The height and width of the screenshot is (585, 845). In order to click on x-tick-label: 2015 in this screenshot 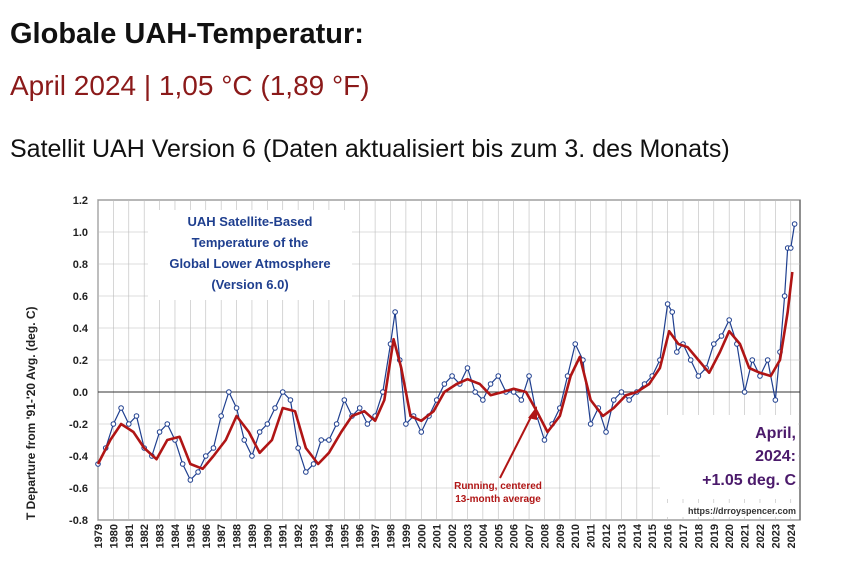, I will do `click(653, 536)`.